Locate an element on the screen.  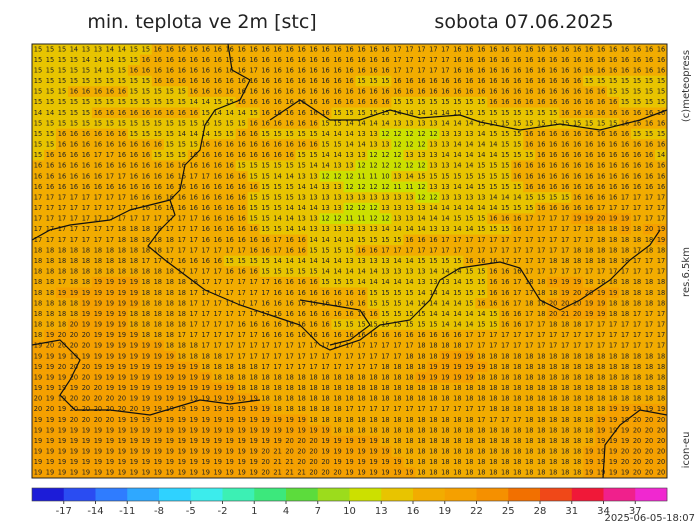
cell-value: 14 is located at coordinates (409, 303).